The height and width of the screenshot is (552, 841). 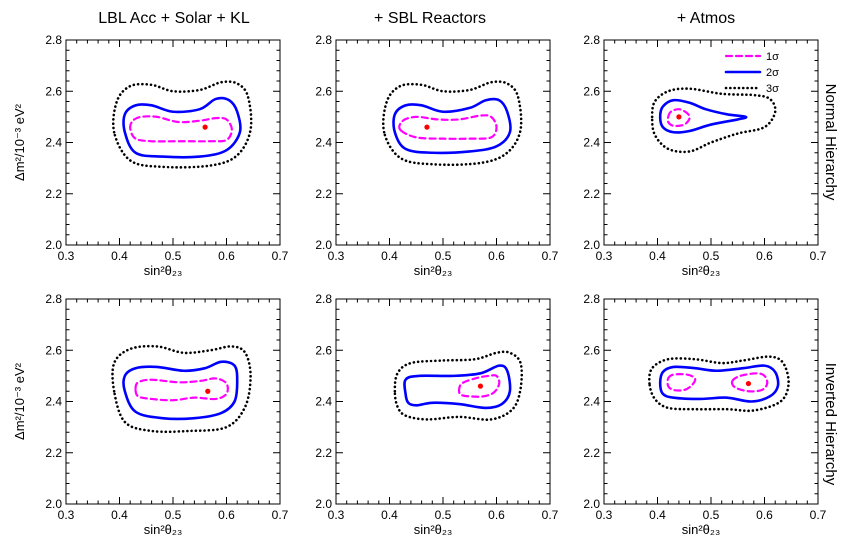 I want to click on legend-label: 3σ, so click(x=772, y=89).